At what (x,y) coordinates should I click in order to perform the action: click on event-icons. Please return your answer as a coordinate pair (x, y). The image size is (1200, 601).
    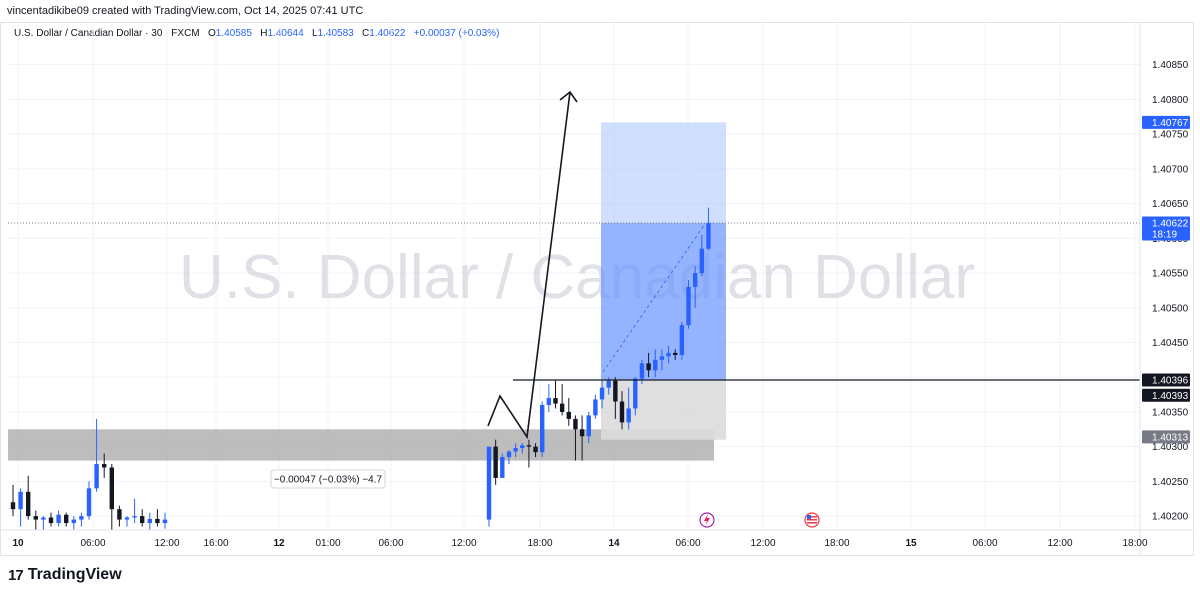
    Looking at the image, I should click on (759, 520).